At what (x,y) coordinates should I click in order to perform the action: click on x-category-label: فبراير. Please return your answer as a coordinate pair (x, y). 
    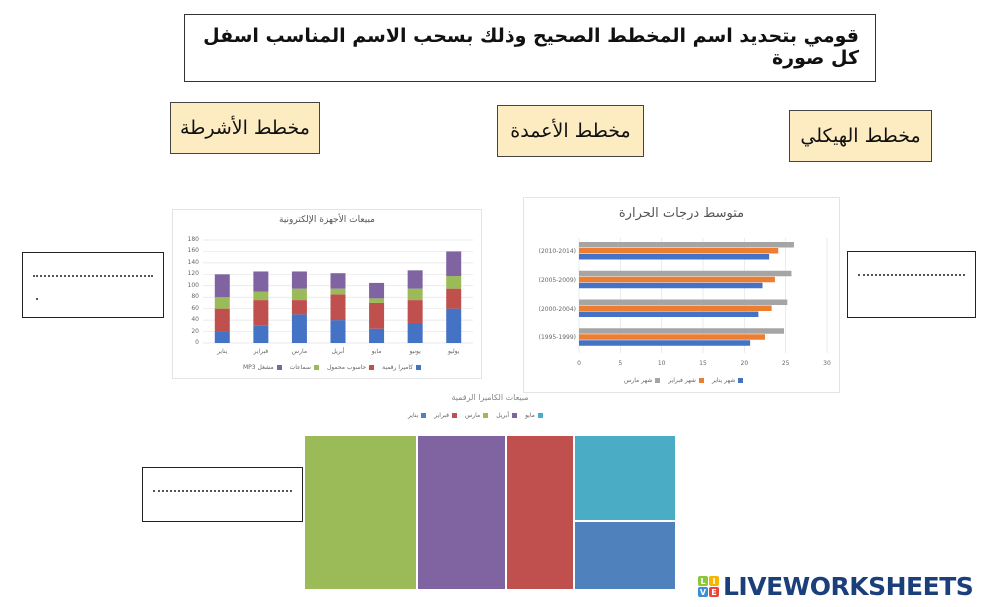
    Looking at the image, I should click on (261, 351).